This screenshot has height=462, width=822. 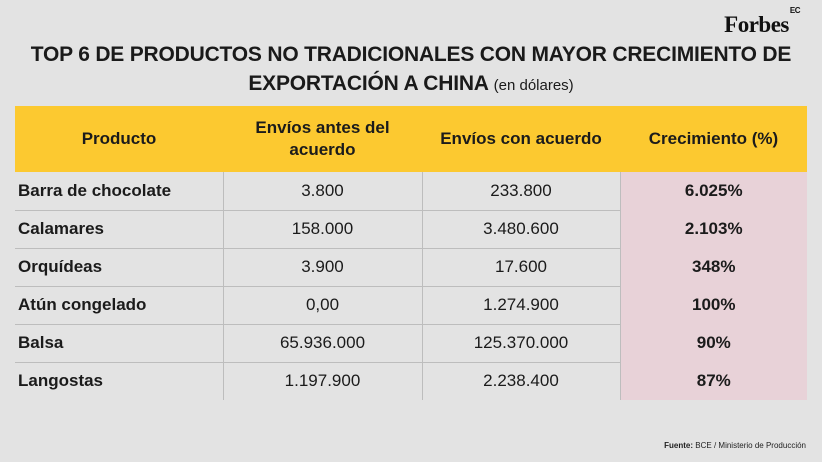 I want to click on source-note: Fuente: BCE / Ministerio de Producción, so click(x=735, y=445).